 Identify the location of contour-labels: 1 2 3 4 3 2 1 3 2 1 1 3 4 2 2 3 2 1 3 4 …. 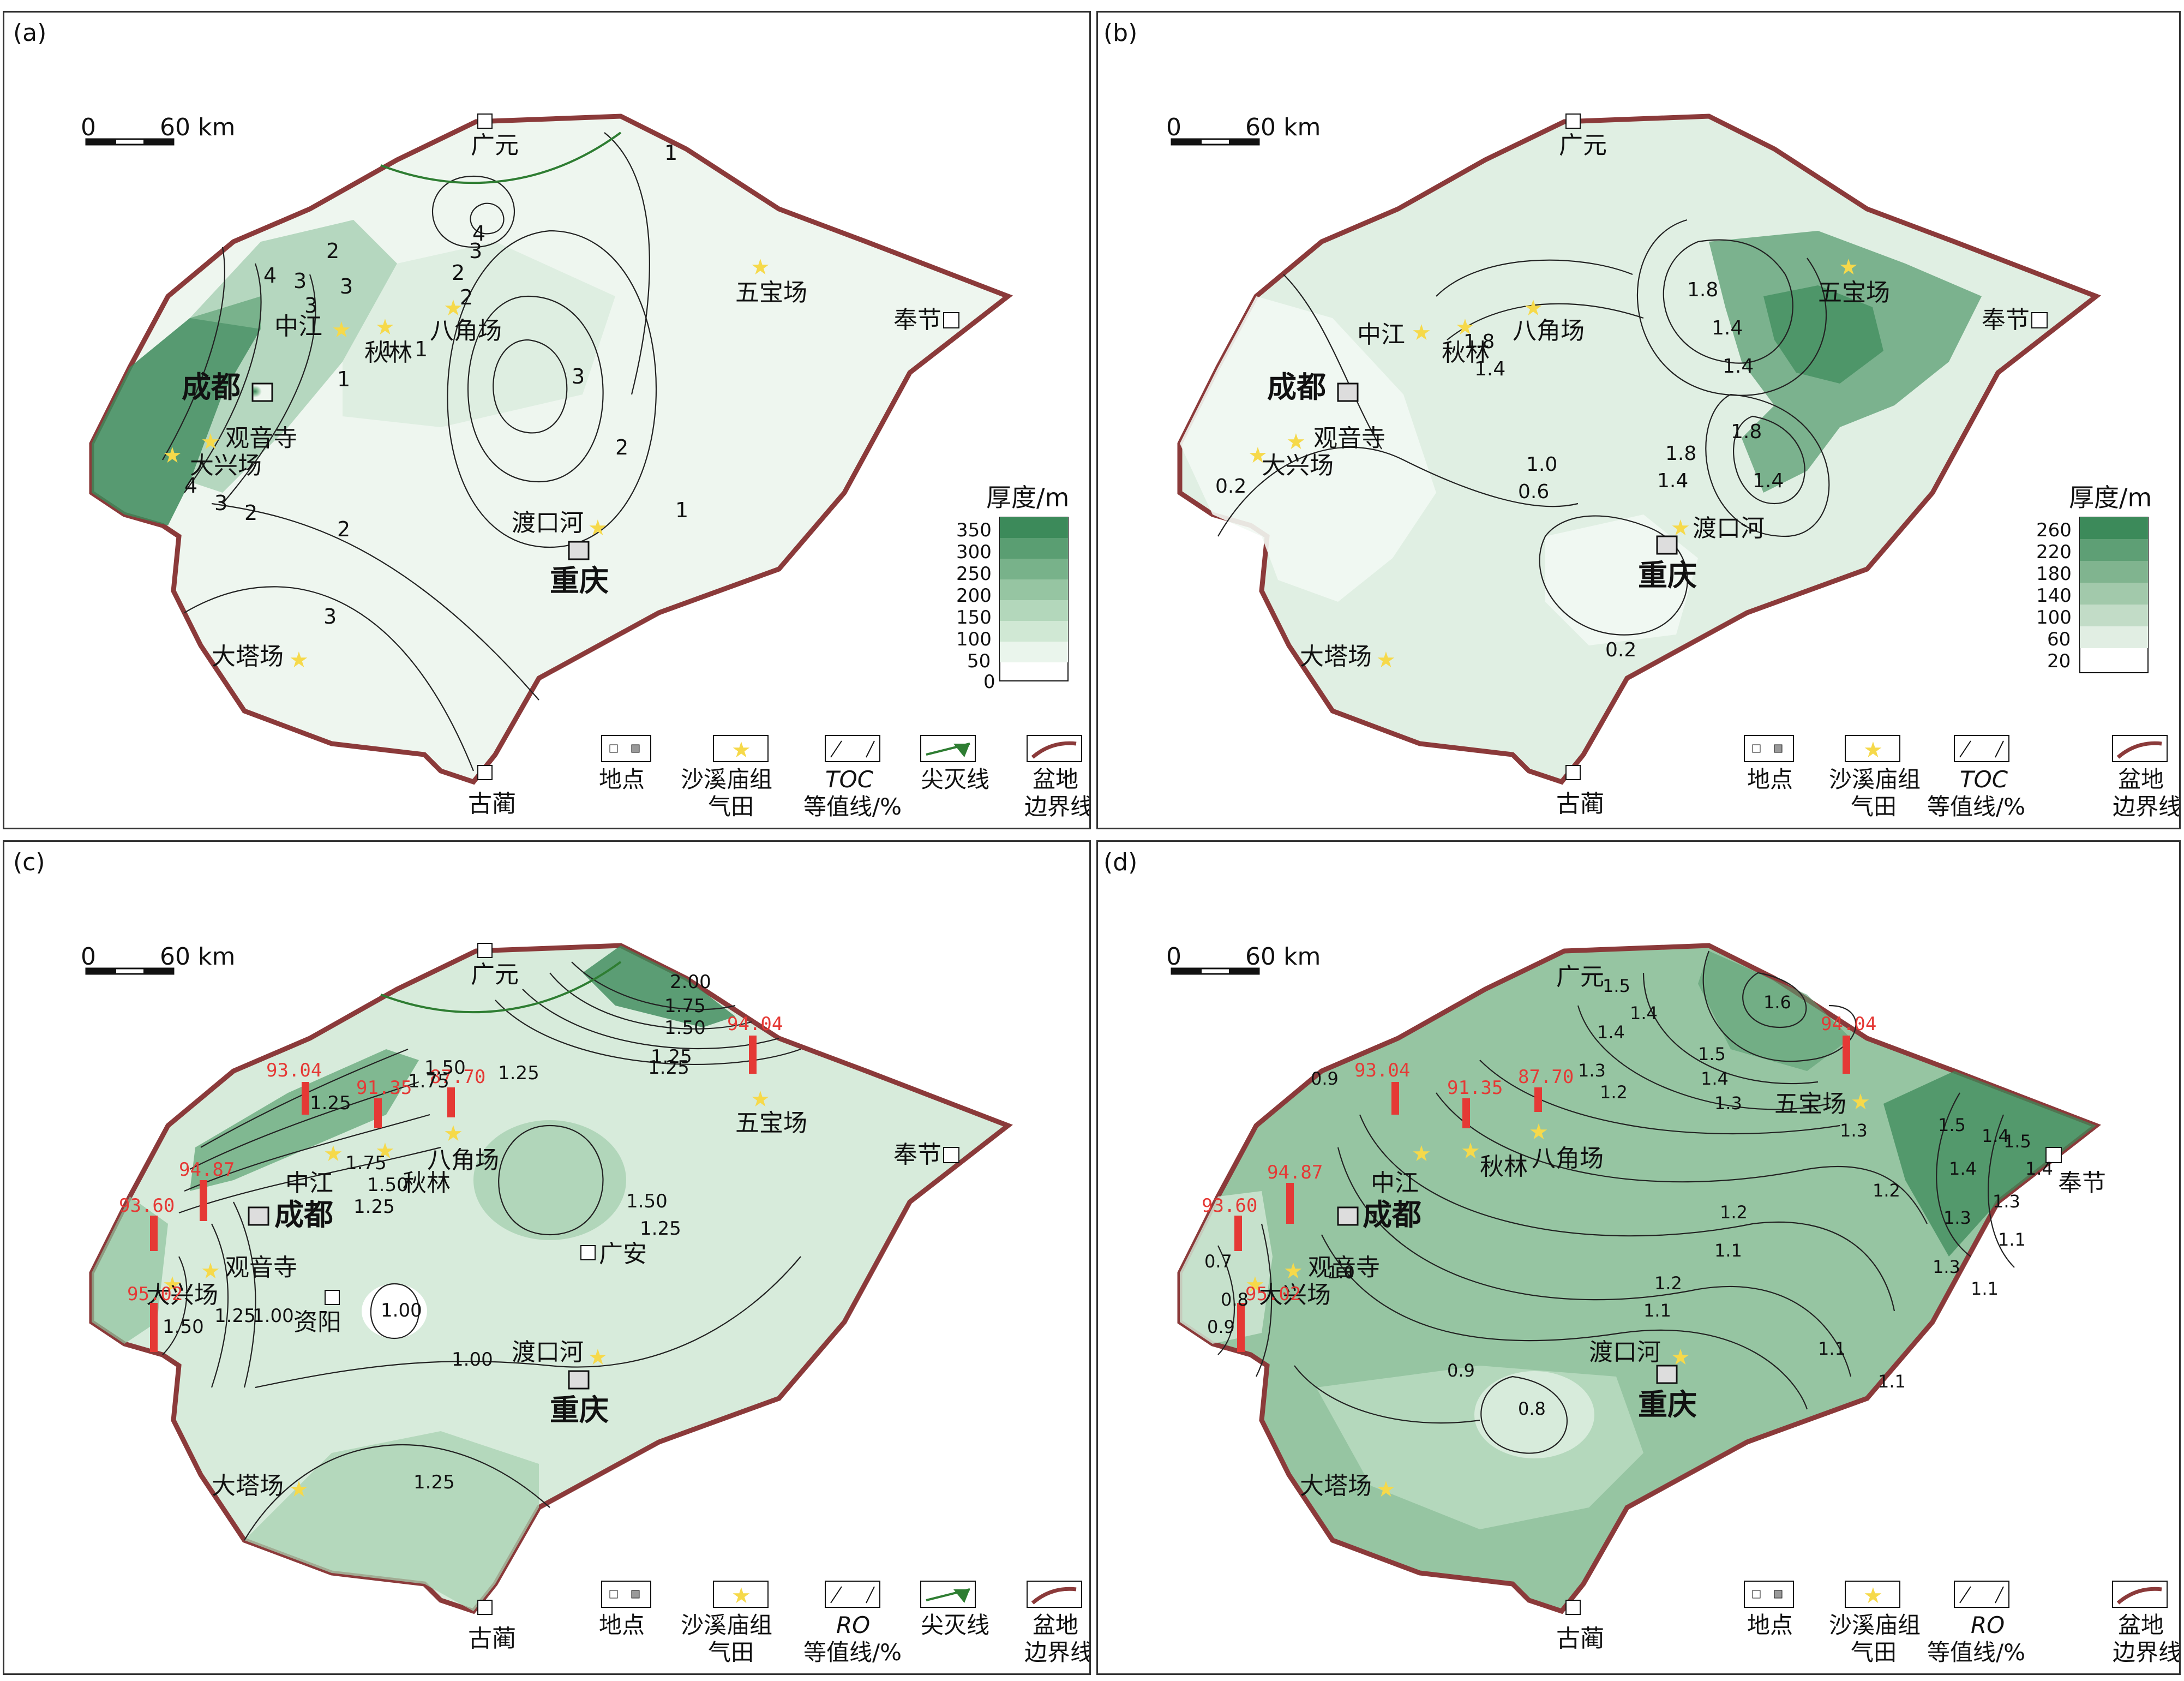
(436, 385).